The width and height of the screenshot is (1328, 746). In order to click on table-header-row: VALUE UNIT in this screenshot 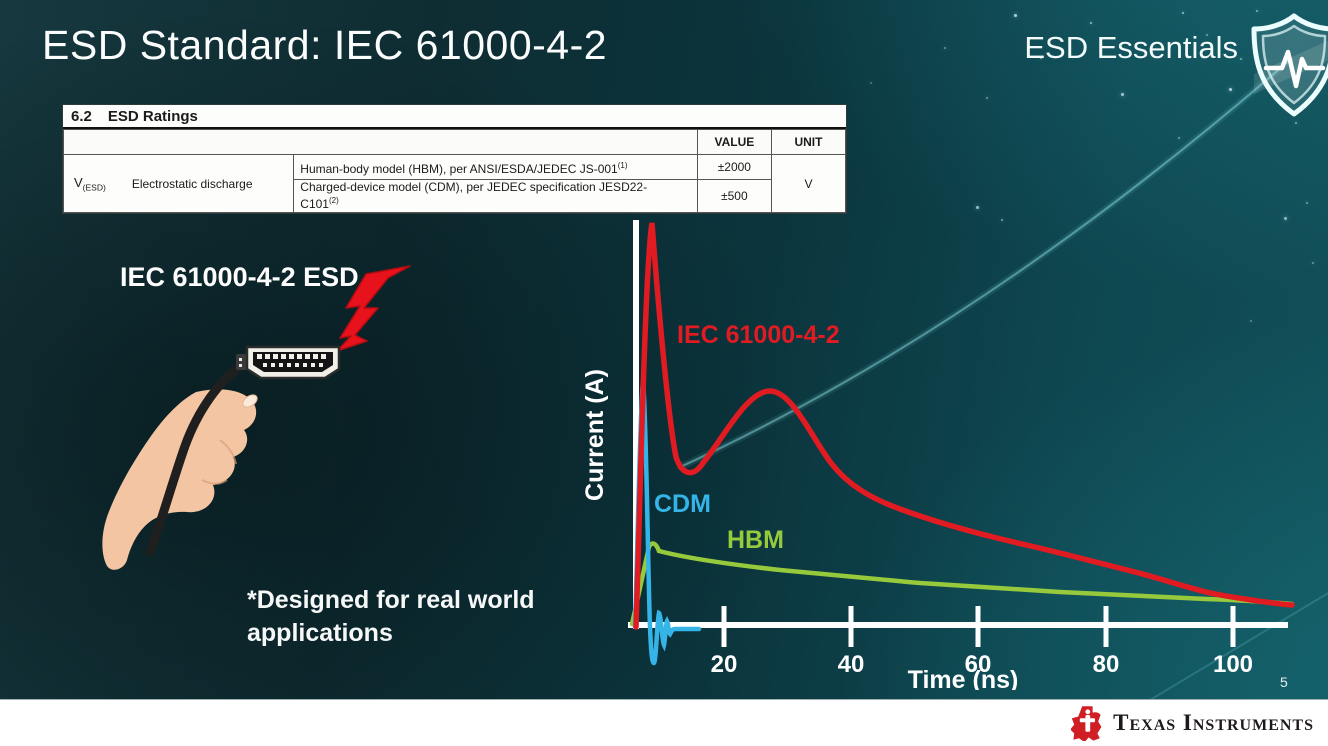, I will do `click(455, 142)`.